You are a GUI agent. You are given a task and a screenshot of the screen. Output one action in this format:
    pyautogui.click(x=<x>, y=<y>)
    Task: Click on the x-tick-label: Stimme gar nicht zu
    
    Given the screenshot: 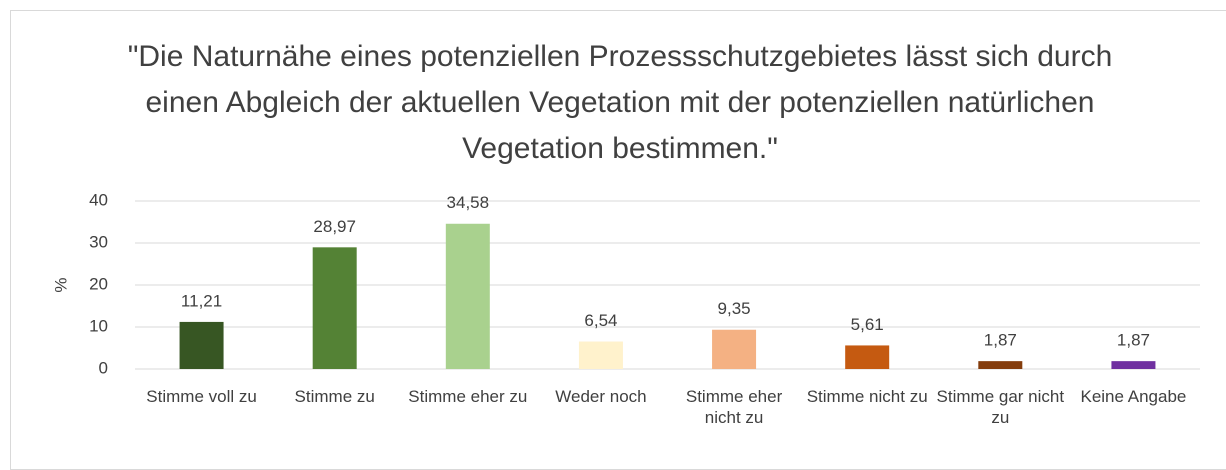 What is the action you would take?
    pyautogui.click(x=1000, y=407)
    